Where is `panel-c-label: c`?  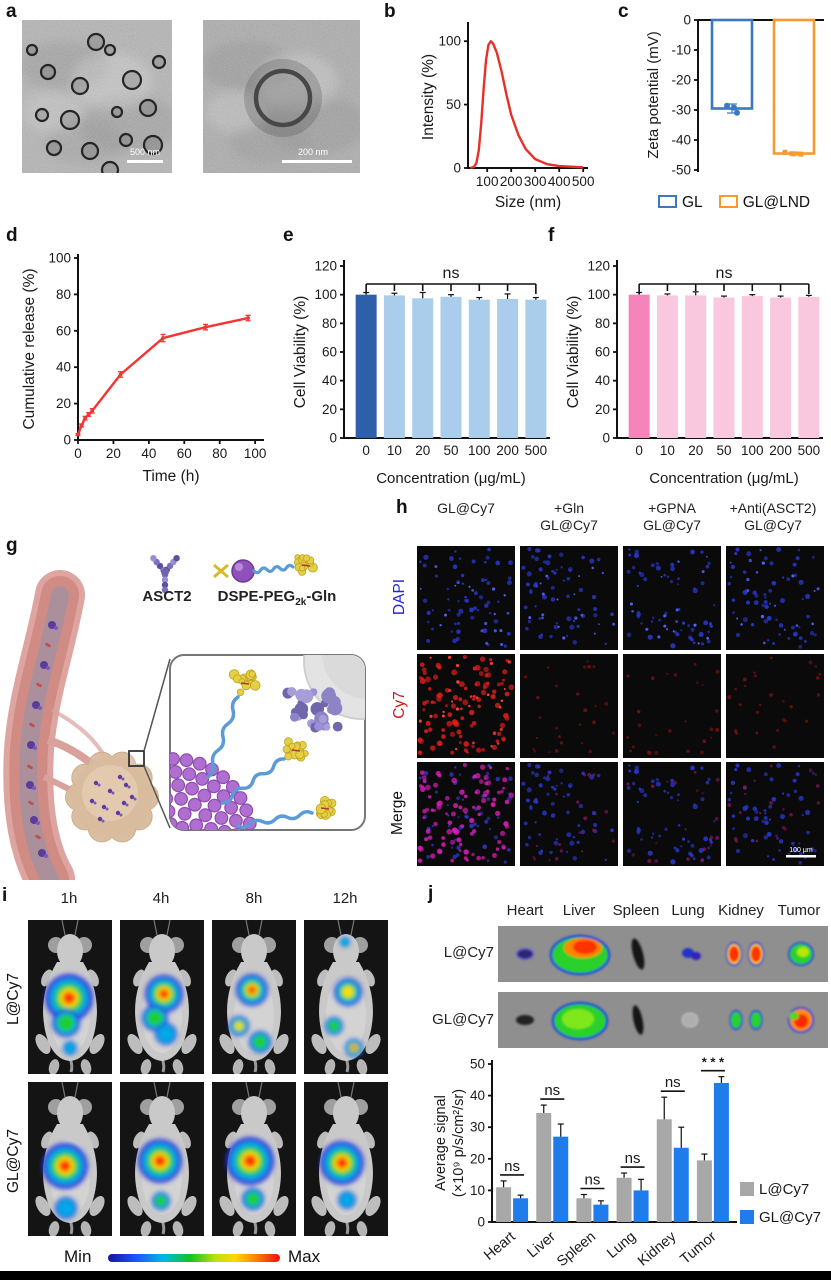
panel-c-label: c is located at coordinates (623, 11).